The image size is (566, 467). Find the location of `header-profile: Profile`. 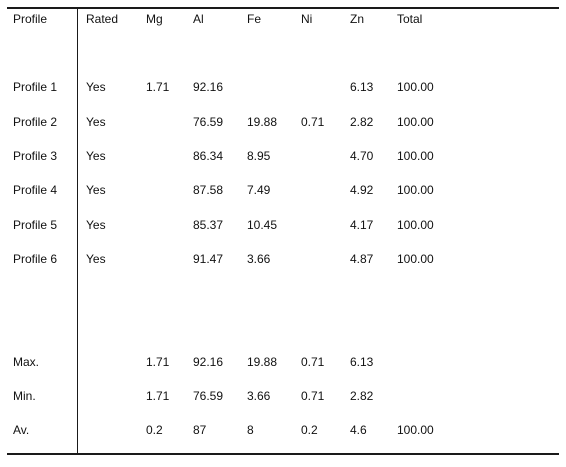

header-profile: Profile is located at coordinates (30, 19).